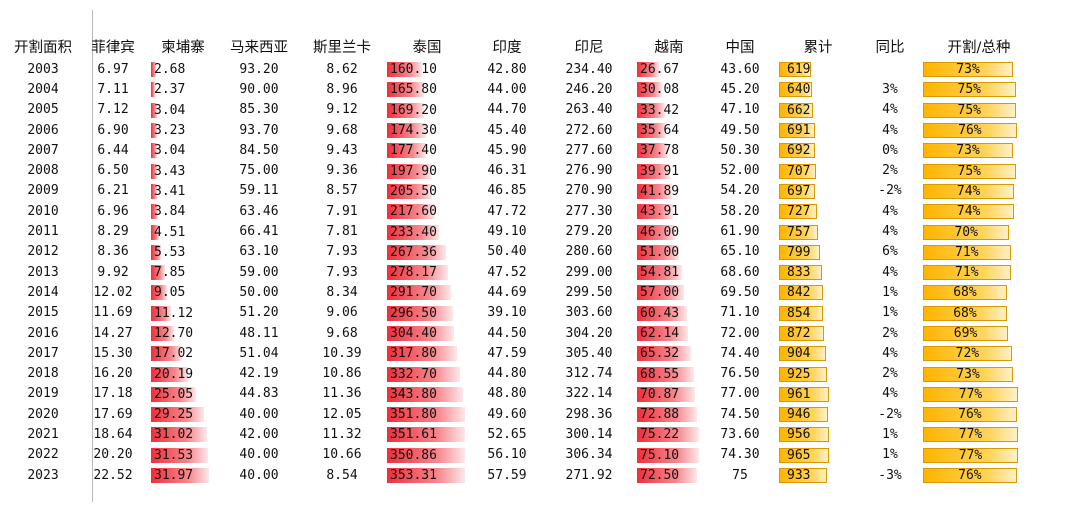  What do you see at coordinates (183, 414) in the screenshot?
I see `cambodia-wrap: 29.25` at bounding box center [183, 414].